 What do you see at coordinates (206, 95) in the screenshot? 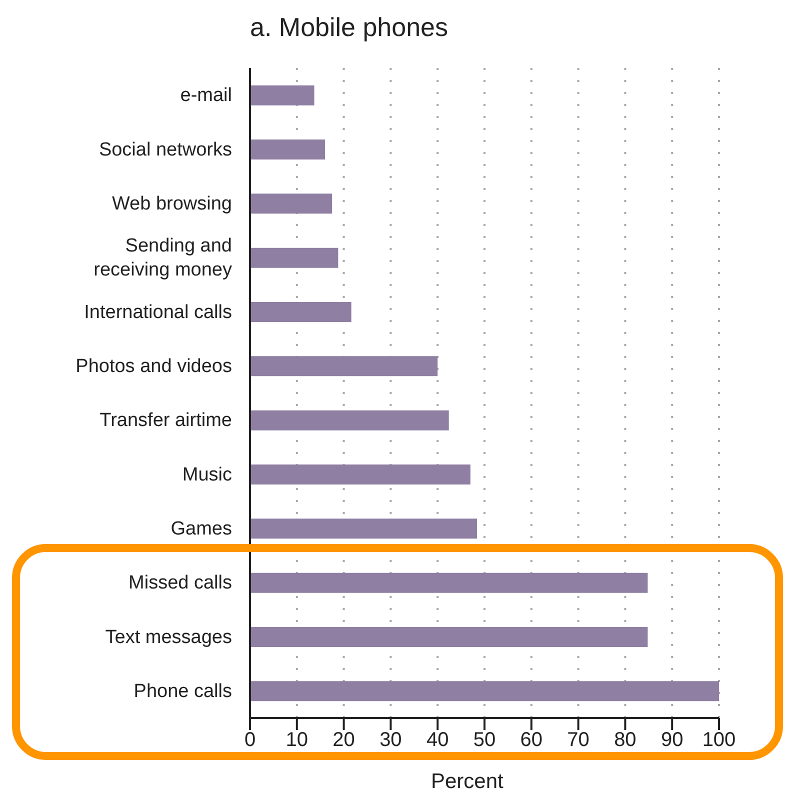
I see `y-tick-label: e-mail` at bounding box center [206, 95].